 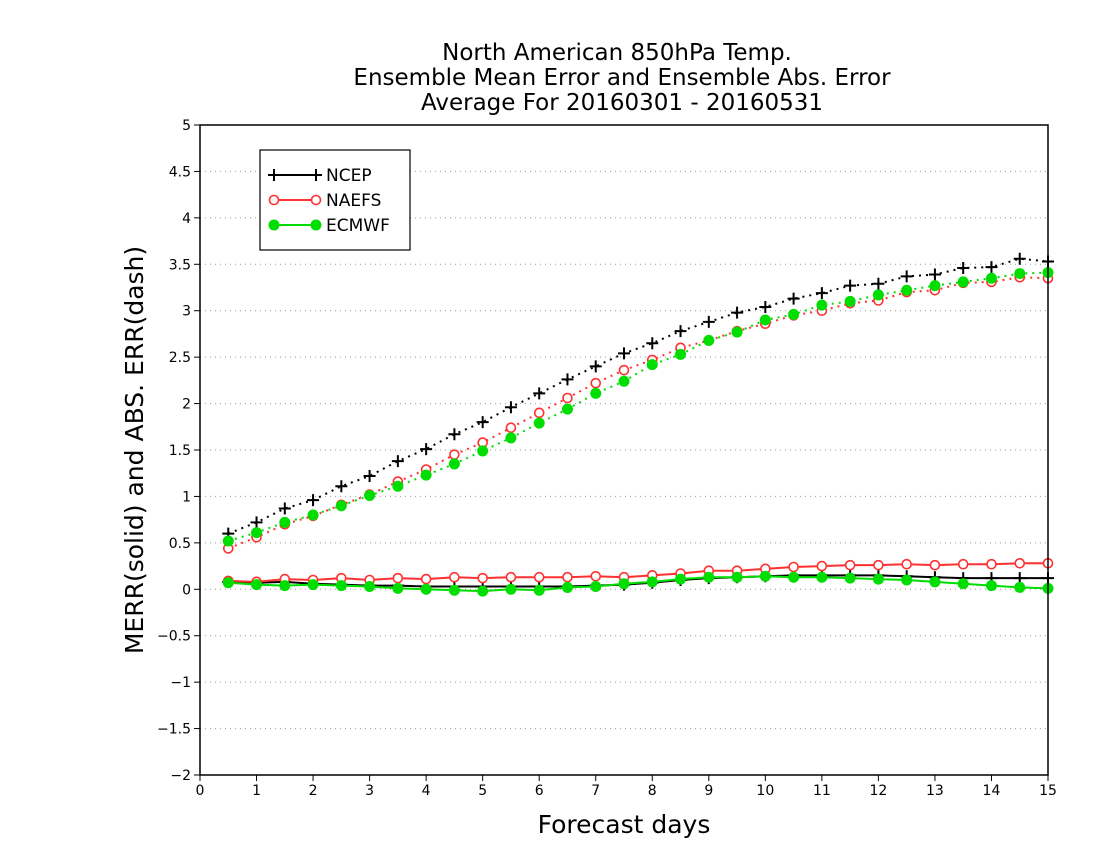 I want to click on x-tick-label: 12, so click(x=878, y=791).